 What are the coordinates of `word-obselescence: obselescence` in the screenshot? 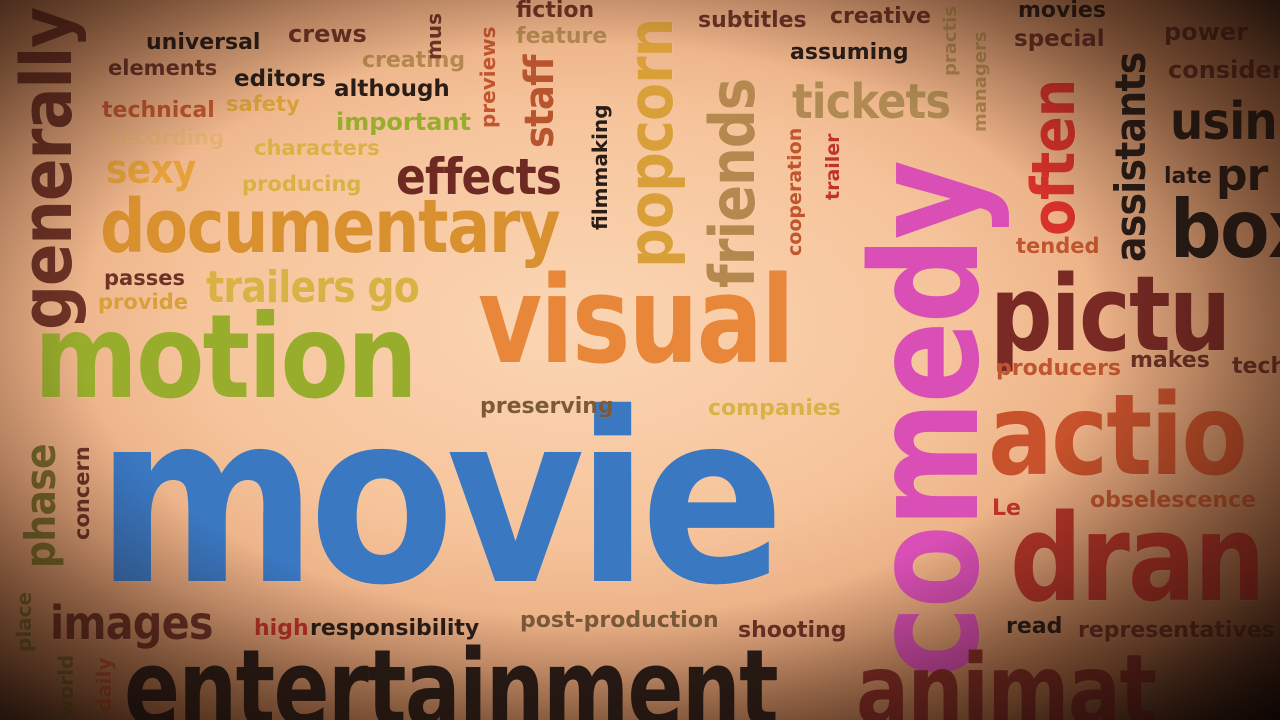 It's located at (1173, 500).